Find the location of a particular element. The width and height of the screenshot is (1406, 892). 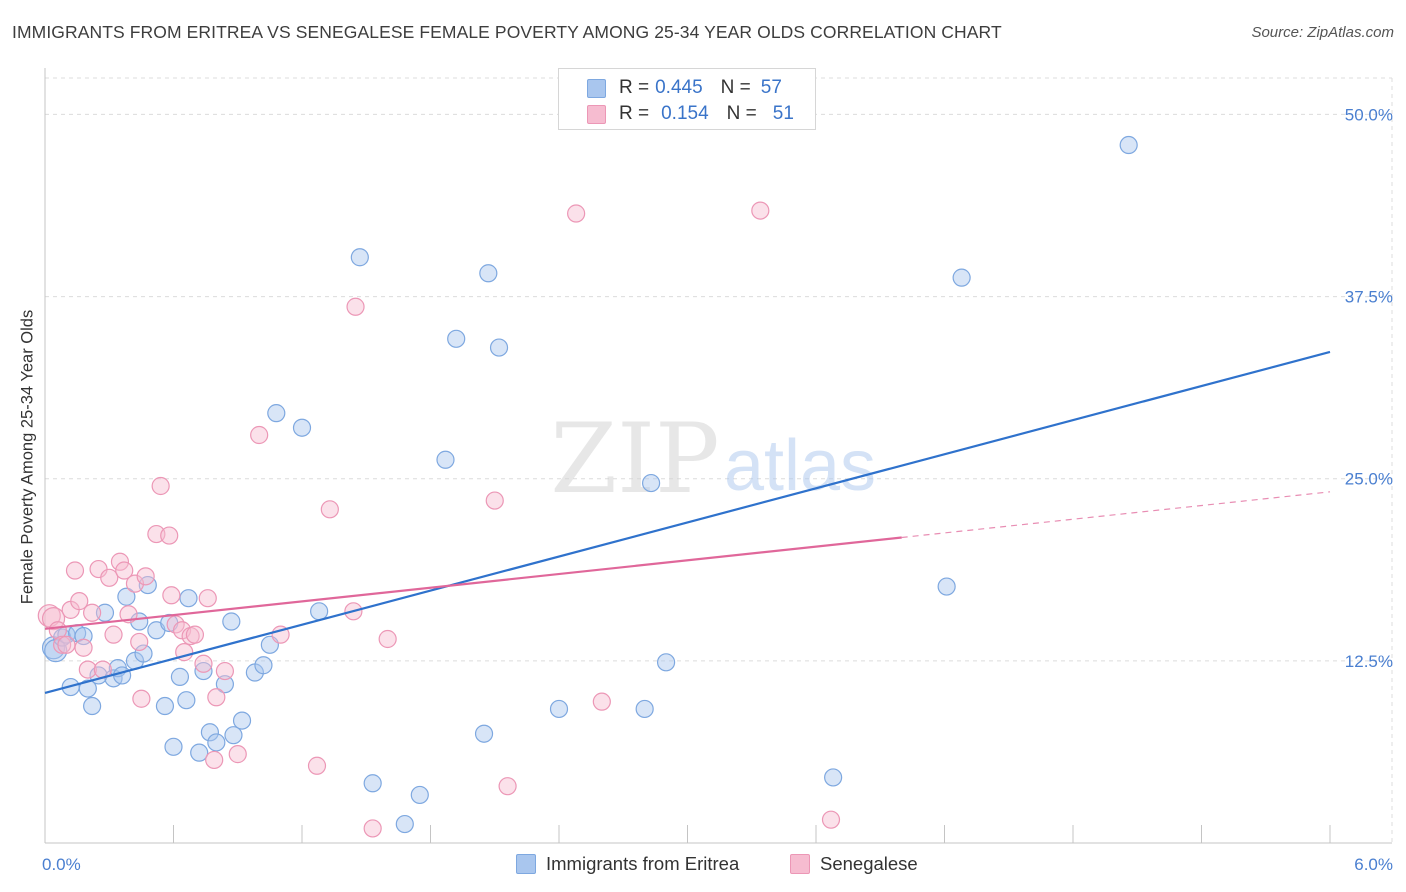

legend-row-eritrea: R = 0.445 N = 57 is located at coordinates (700, 88).